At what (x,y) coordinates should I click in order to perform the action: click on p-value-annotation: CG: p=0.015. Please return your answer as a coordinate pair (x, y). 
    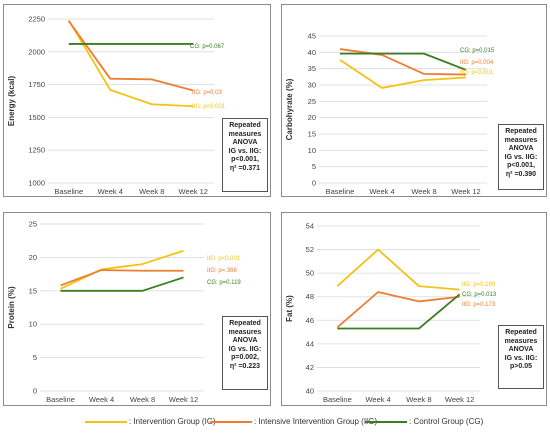
    Looking at the image, I should click on (477, 51).